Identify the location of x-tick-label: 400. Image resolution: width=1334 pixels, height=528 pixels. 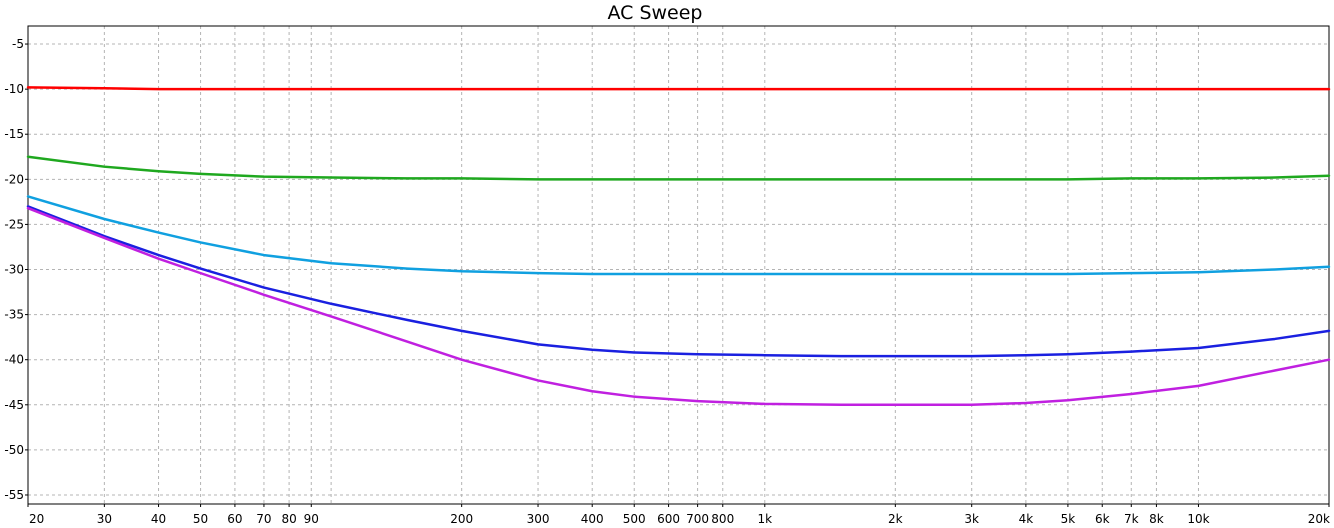
(592, 519).